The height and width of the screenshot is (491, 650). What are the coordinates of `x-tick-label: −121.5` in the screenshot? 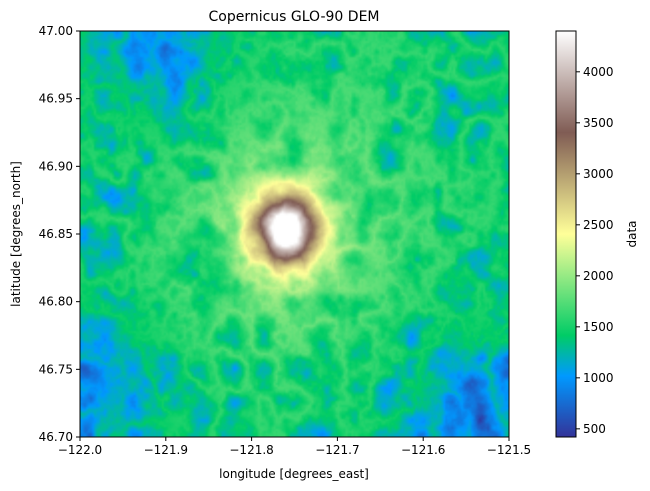 It's located at (509, 450).